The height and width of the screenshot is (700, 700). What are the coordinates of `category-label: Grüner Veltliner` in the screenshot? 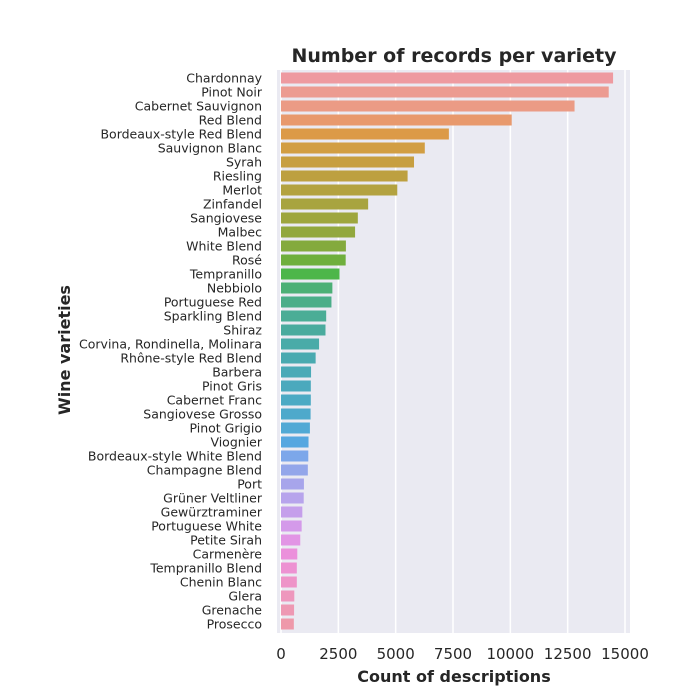 It's located at (213, 498).